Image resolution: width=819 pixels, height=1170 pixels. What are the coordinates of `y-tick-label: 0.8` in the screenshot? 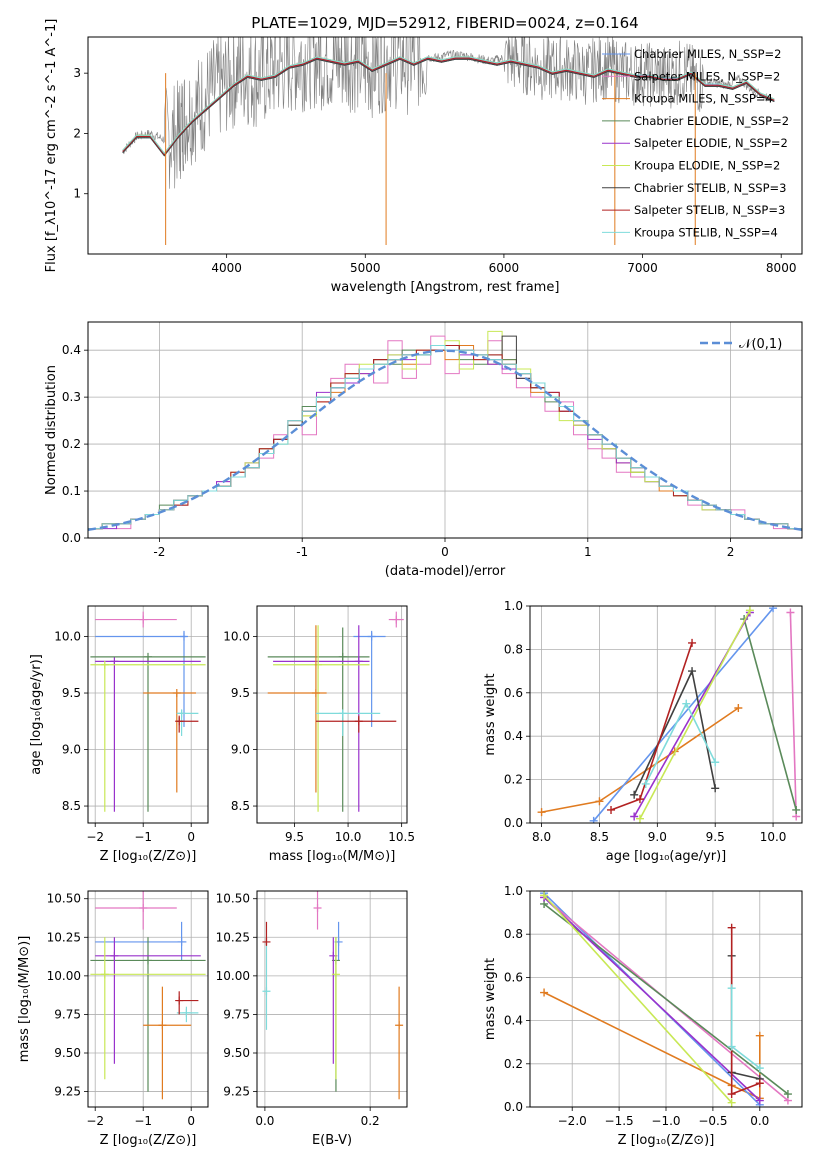 It's located at (513, 934).